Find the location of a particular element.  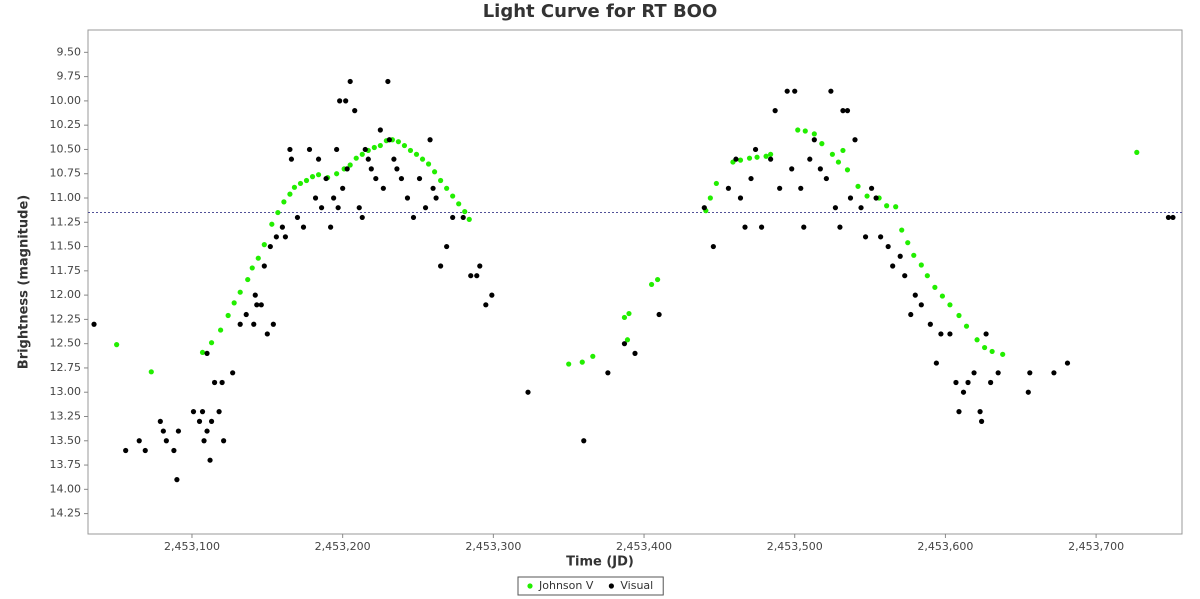

y-tick-label: 11.25 is located at coordinates (66, 221).